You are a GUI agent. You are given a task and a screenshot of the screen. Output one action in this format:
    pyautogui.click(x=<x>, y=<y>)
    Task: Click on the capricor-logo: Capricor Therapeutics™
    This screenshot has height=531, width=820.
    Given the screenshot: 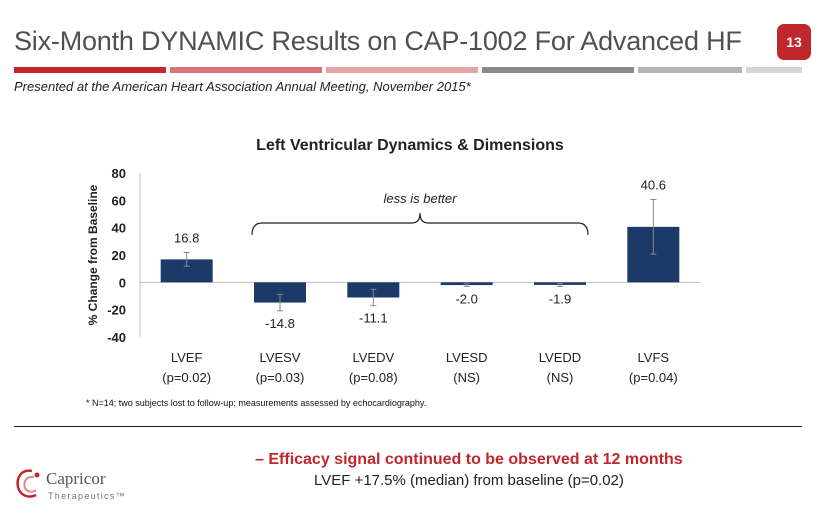 What is the action you would take?
    pyautogui.click(x=70, y=486)
    